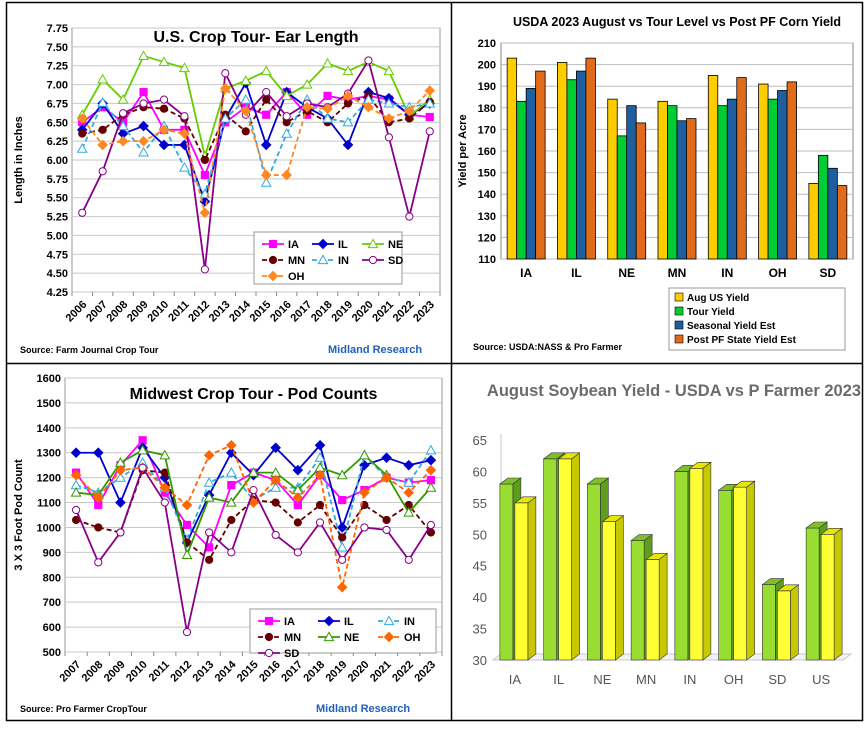  Describe the element at coordinates (270, 672) in the screenshot. I see `x-tick-label: 2016` at that location.